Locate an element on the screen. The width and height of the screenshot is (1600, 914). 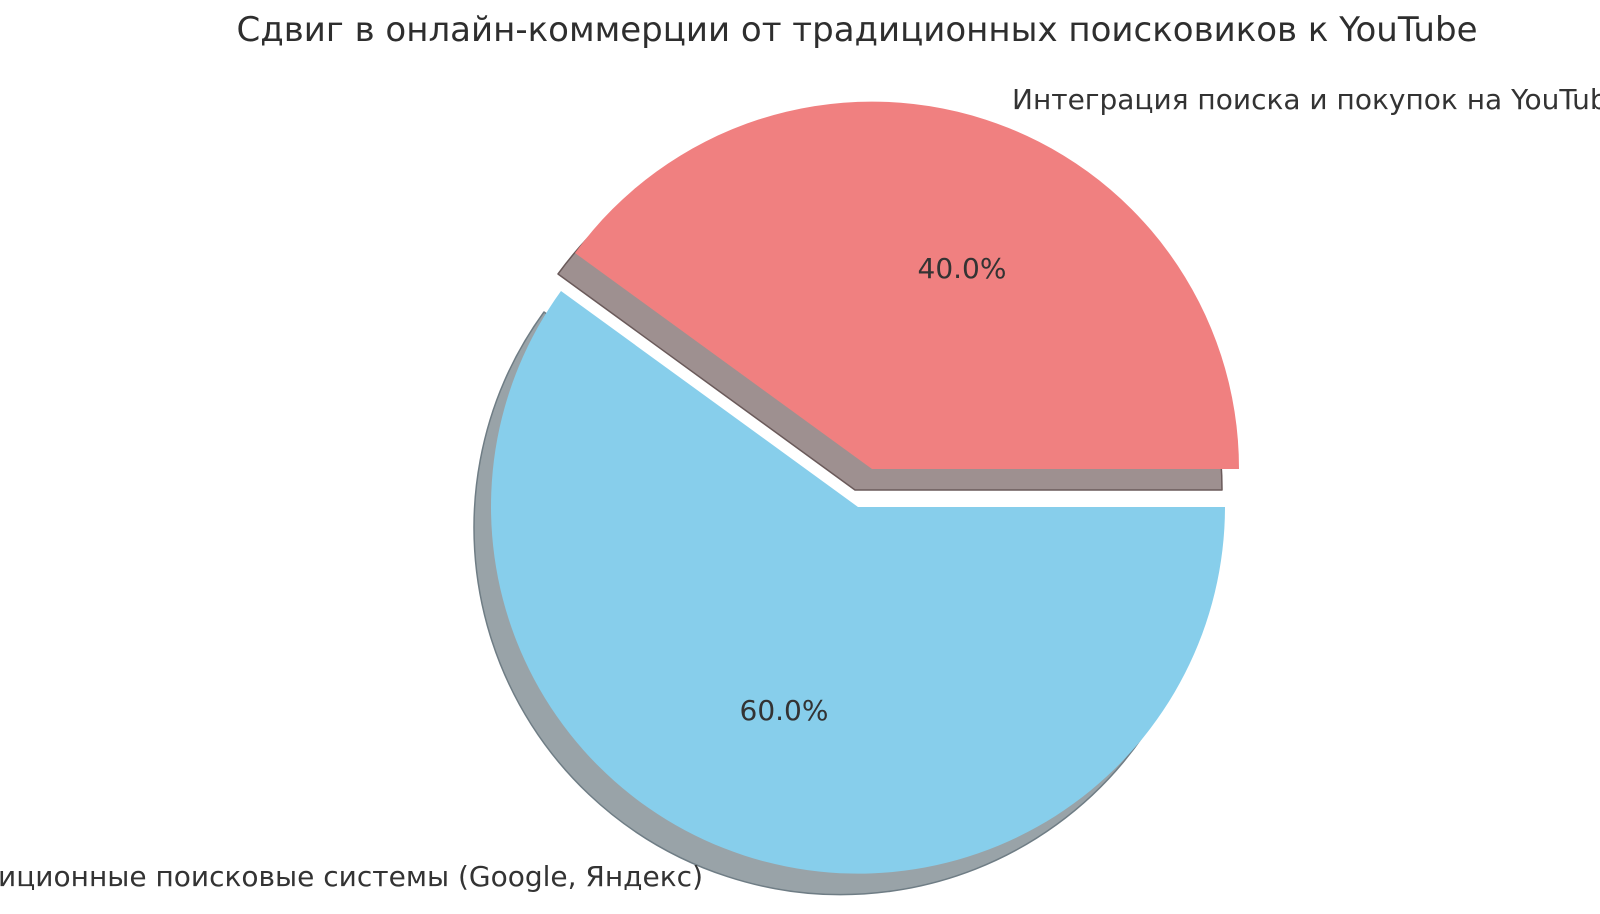
slice-label-youtube: Интеграция поиска и покупок на YouTube is located at coordinates (1306, 99).